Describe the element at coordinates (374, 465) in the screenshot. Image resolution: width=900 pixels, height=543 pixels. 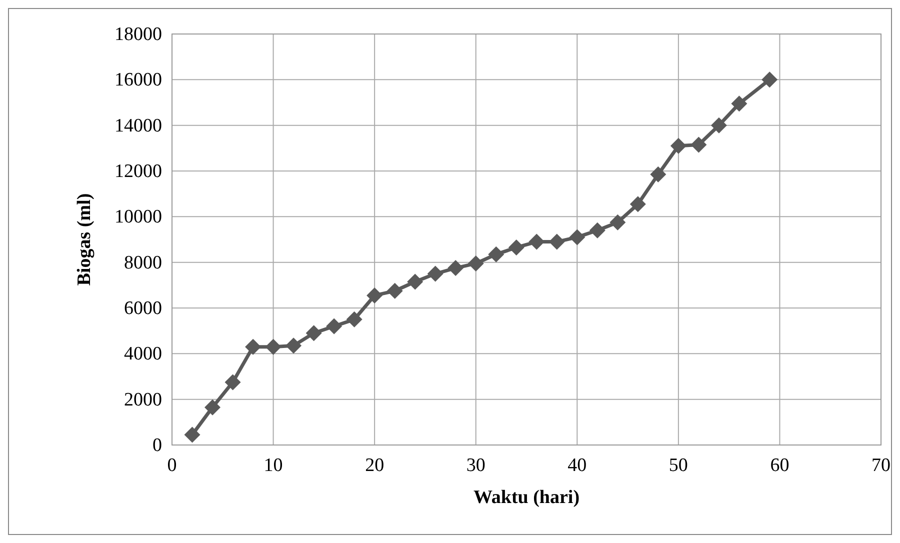
I see `x-tick-label: 20` at that location.